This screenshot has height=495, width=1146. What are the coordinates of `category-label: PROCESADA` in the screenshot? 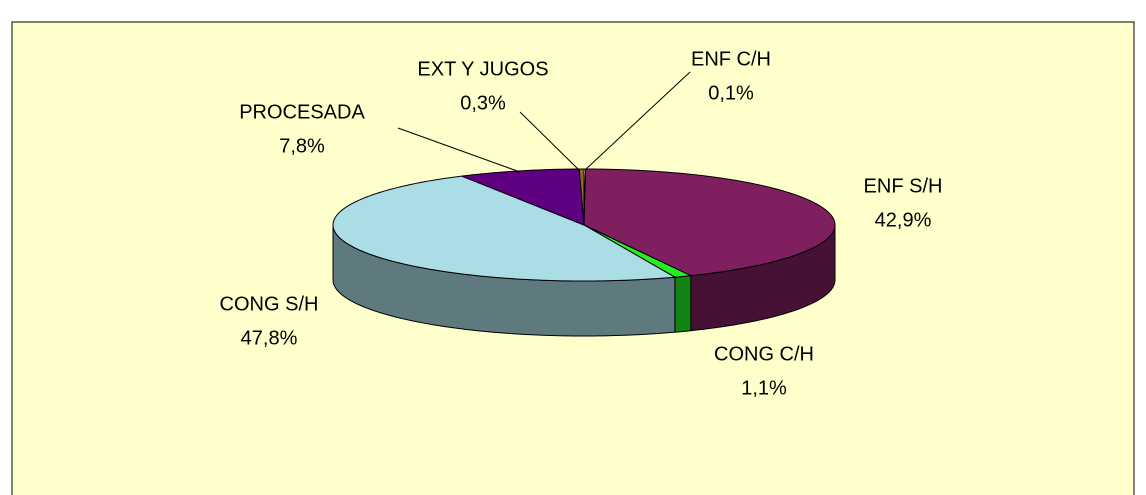 It's located at (302, 112).